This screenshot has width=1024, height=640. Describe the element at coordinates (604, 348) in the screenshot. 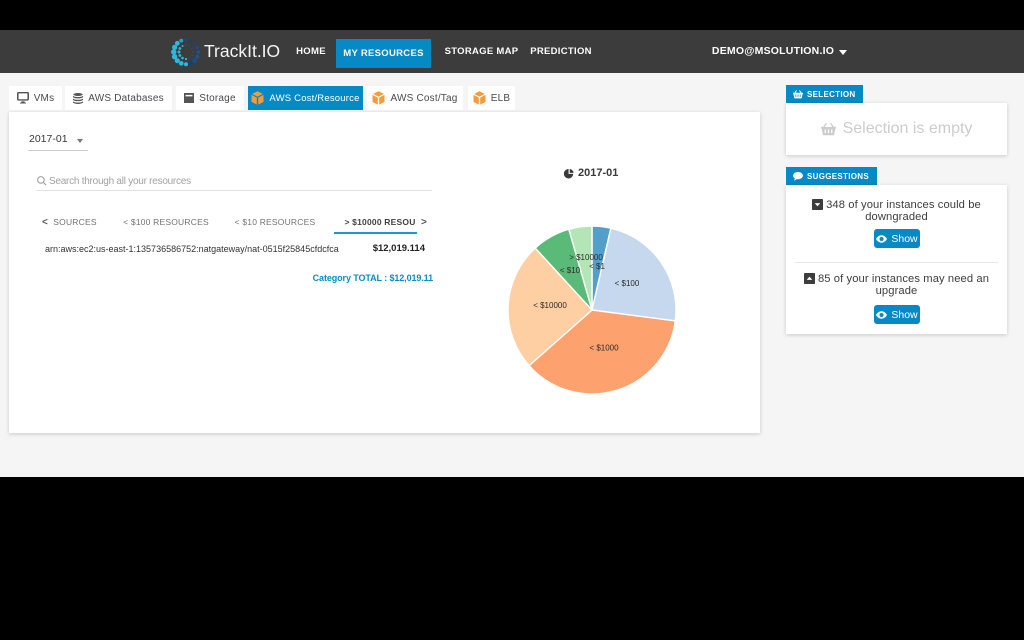

I see `svg-text: < $1000` at that location.